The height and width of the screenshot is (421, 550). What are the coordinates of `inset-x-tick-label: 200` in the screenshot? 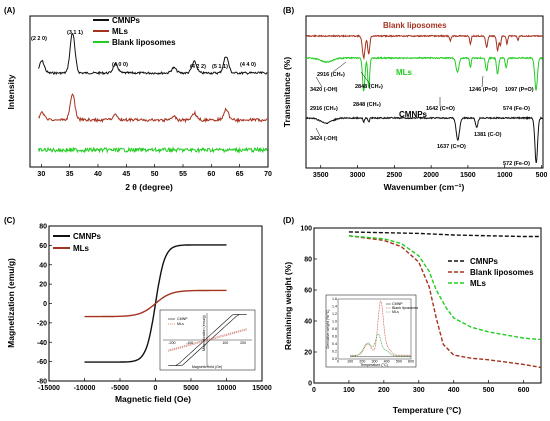 It's located at (362, 362).